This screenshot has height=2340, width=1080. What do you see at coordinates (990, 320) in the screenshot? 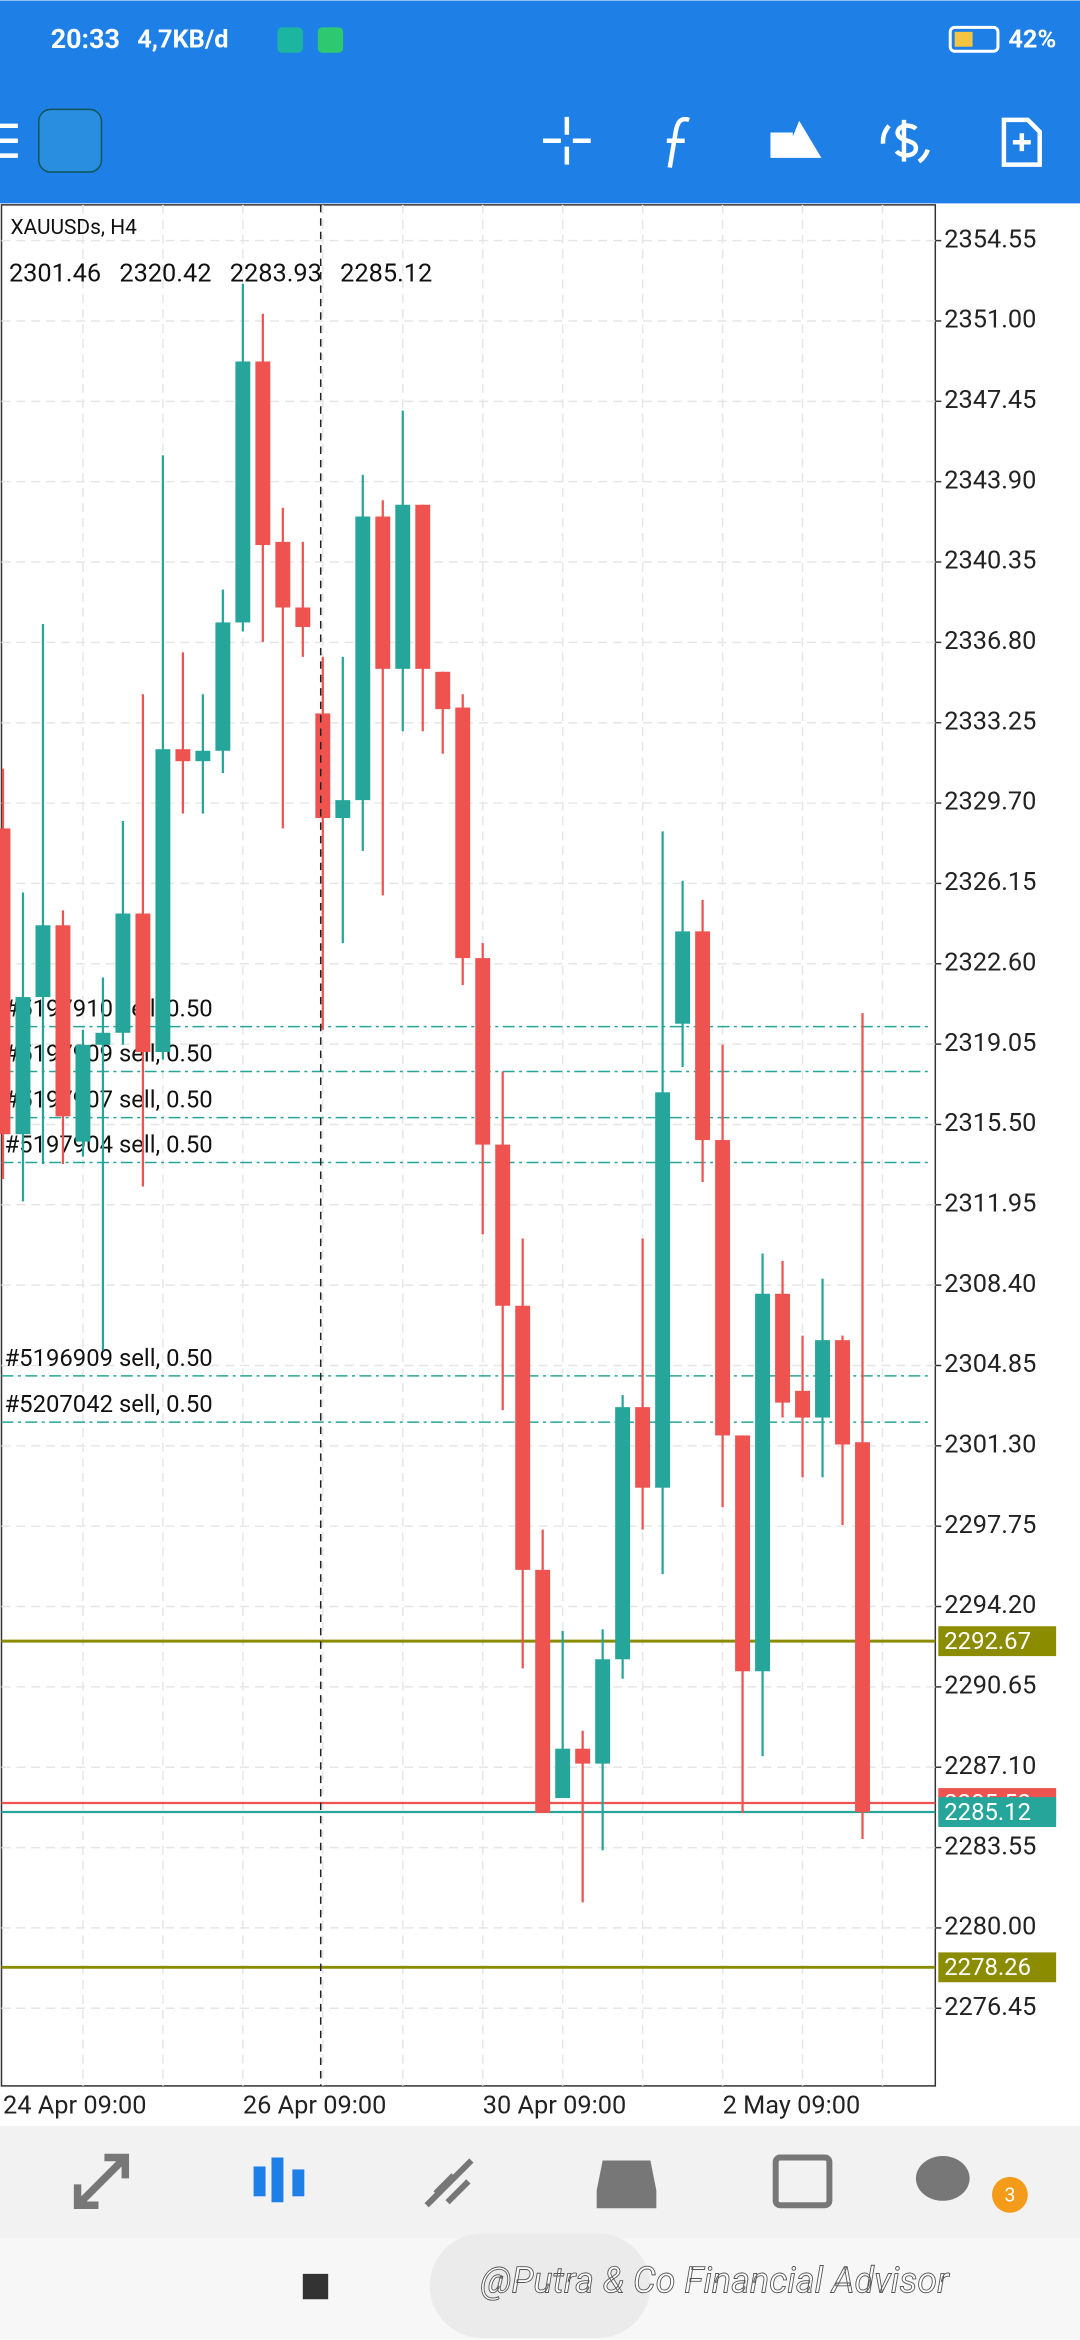
I see `y-tick-label: 2351.00` at bounding box center [990, 320].